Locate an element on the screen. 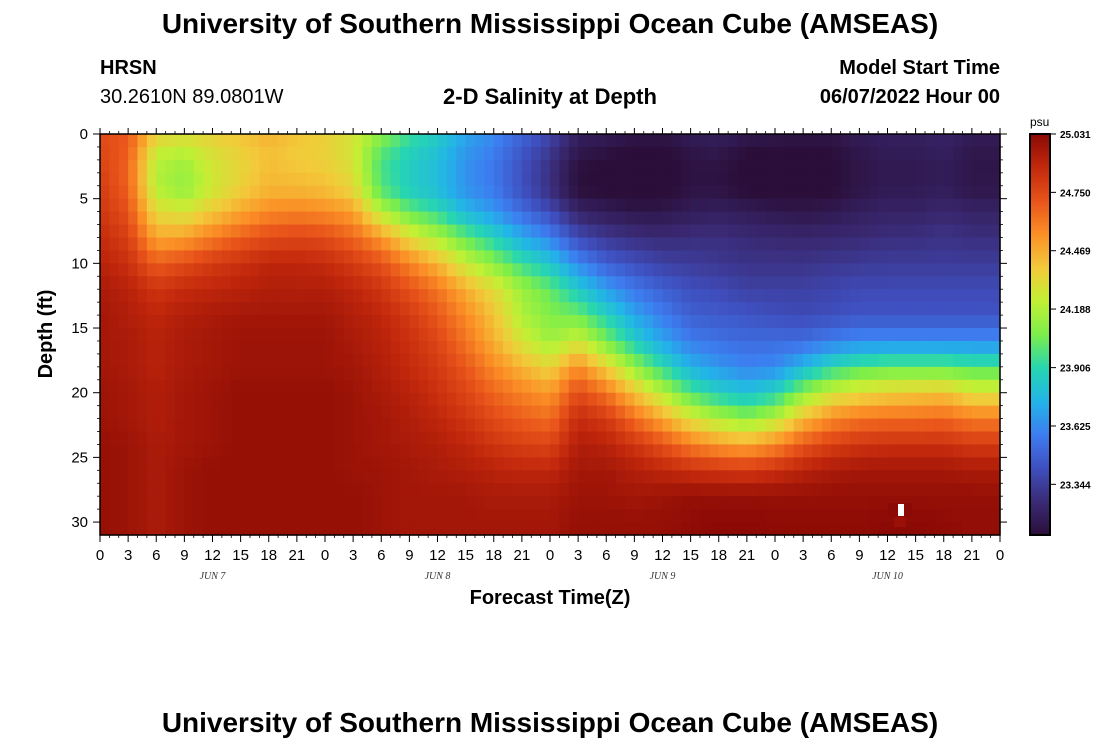  x-tick-label: 12 is located at coordinates (662, 555).